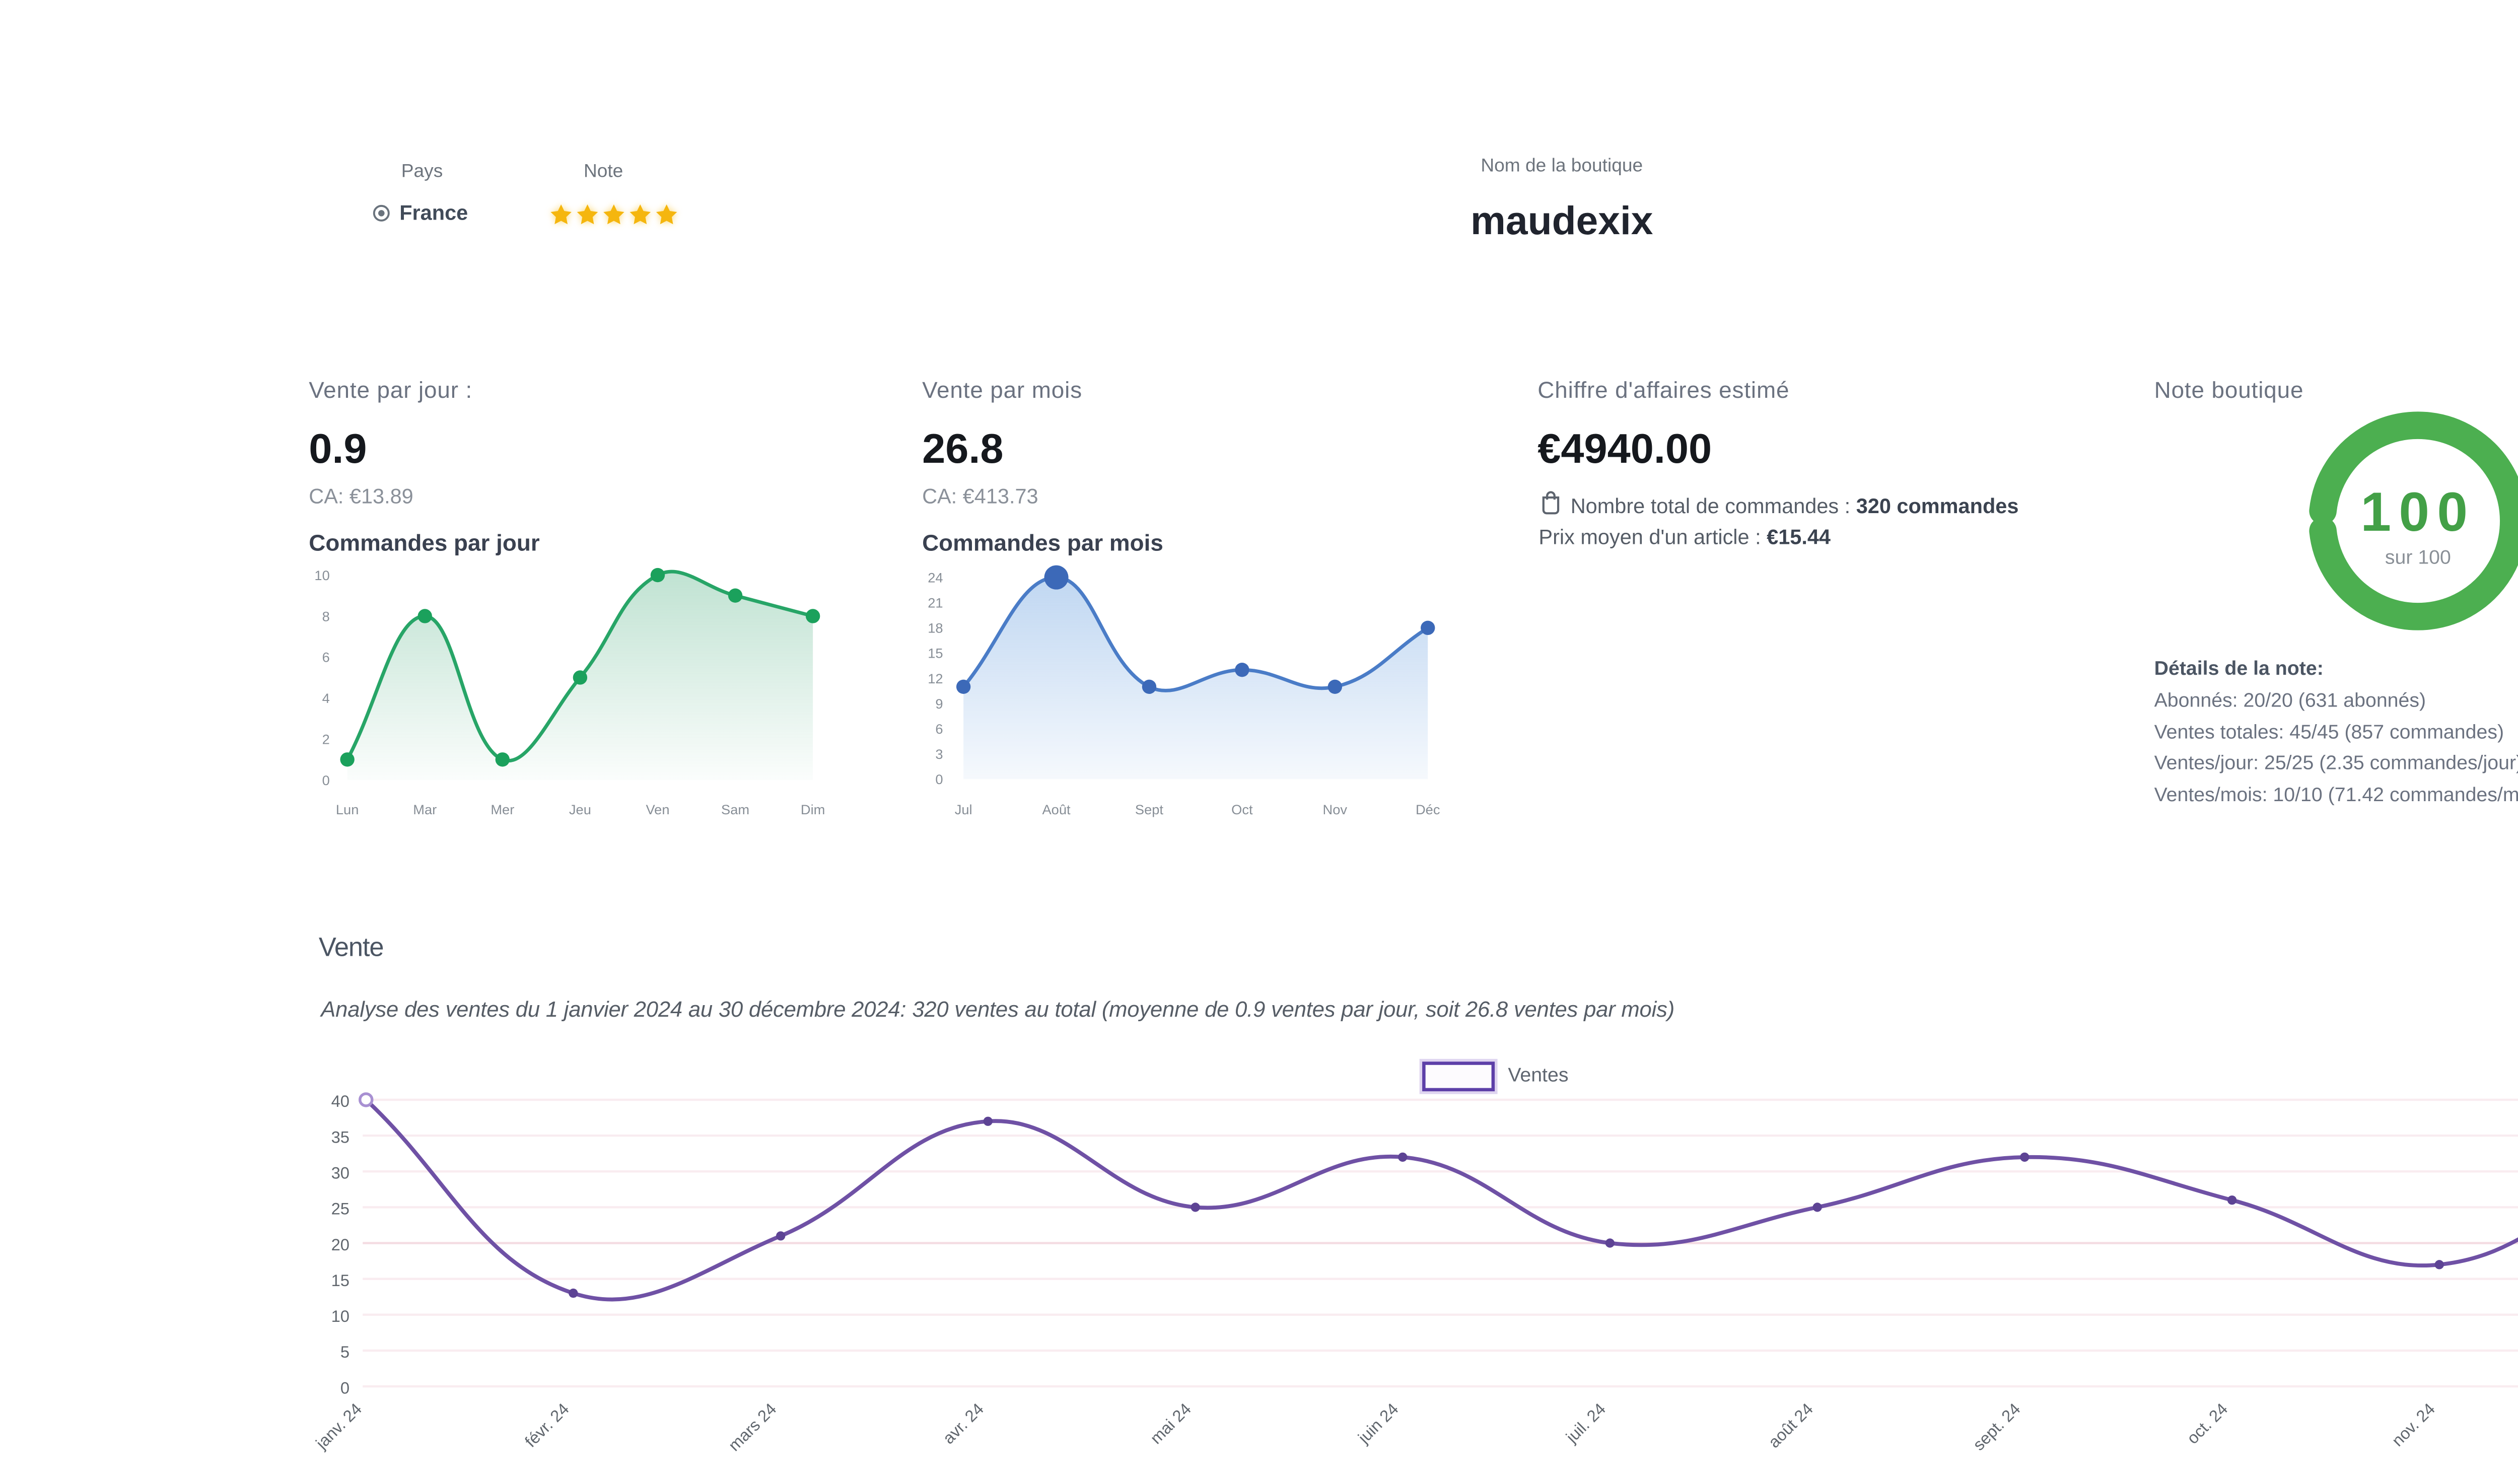 This screenshot has height=1484, width=2518. Describe the element at coordinates (1171, 1423) in the screenshot. I see `svg-text: mai 24` at that location.